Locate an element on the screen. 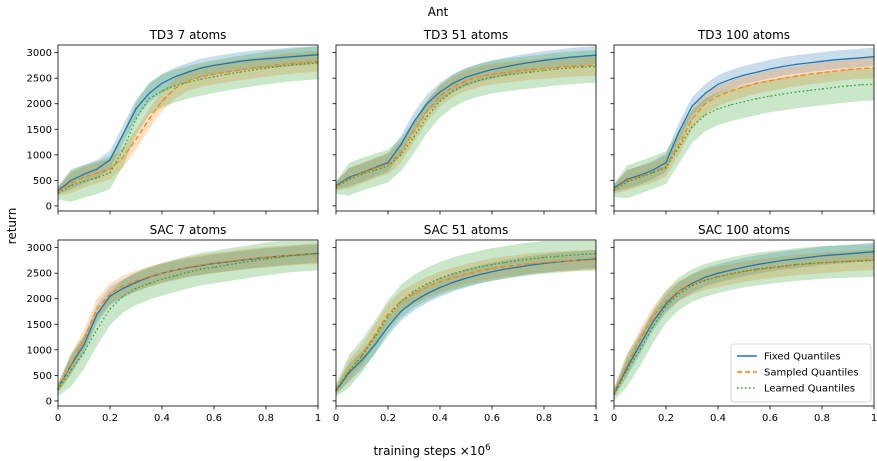 The width and height of the screenshot is (877, 461). x-axis-label: training steps ×106 is located at coordinates (431, 450).